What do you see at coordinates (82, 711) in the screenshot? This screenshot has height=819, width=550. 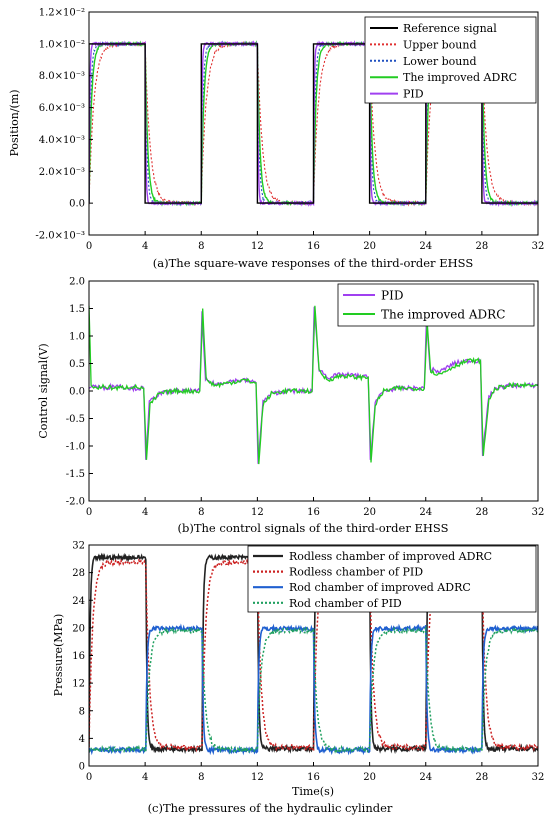 I see `y-tick-label: 8` at bounding box center [82, 711].